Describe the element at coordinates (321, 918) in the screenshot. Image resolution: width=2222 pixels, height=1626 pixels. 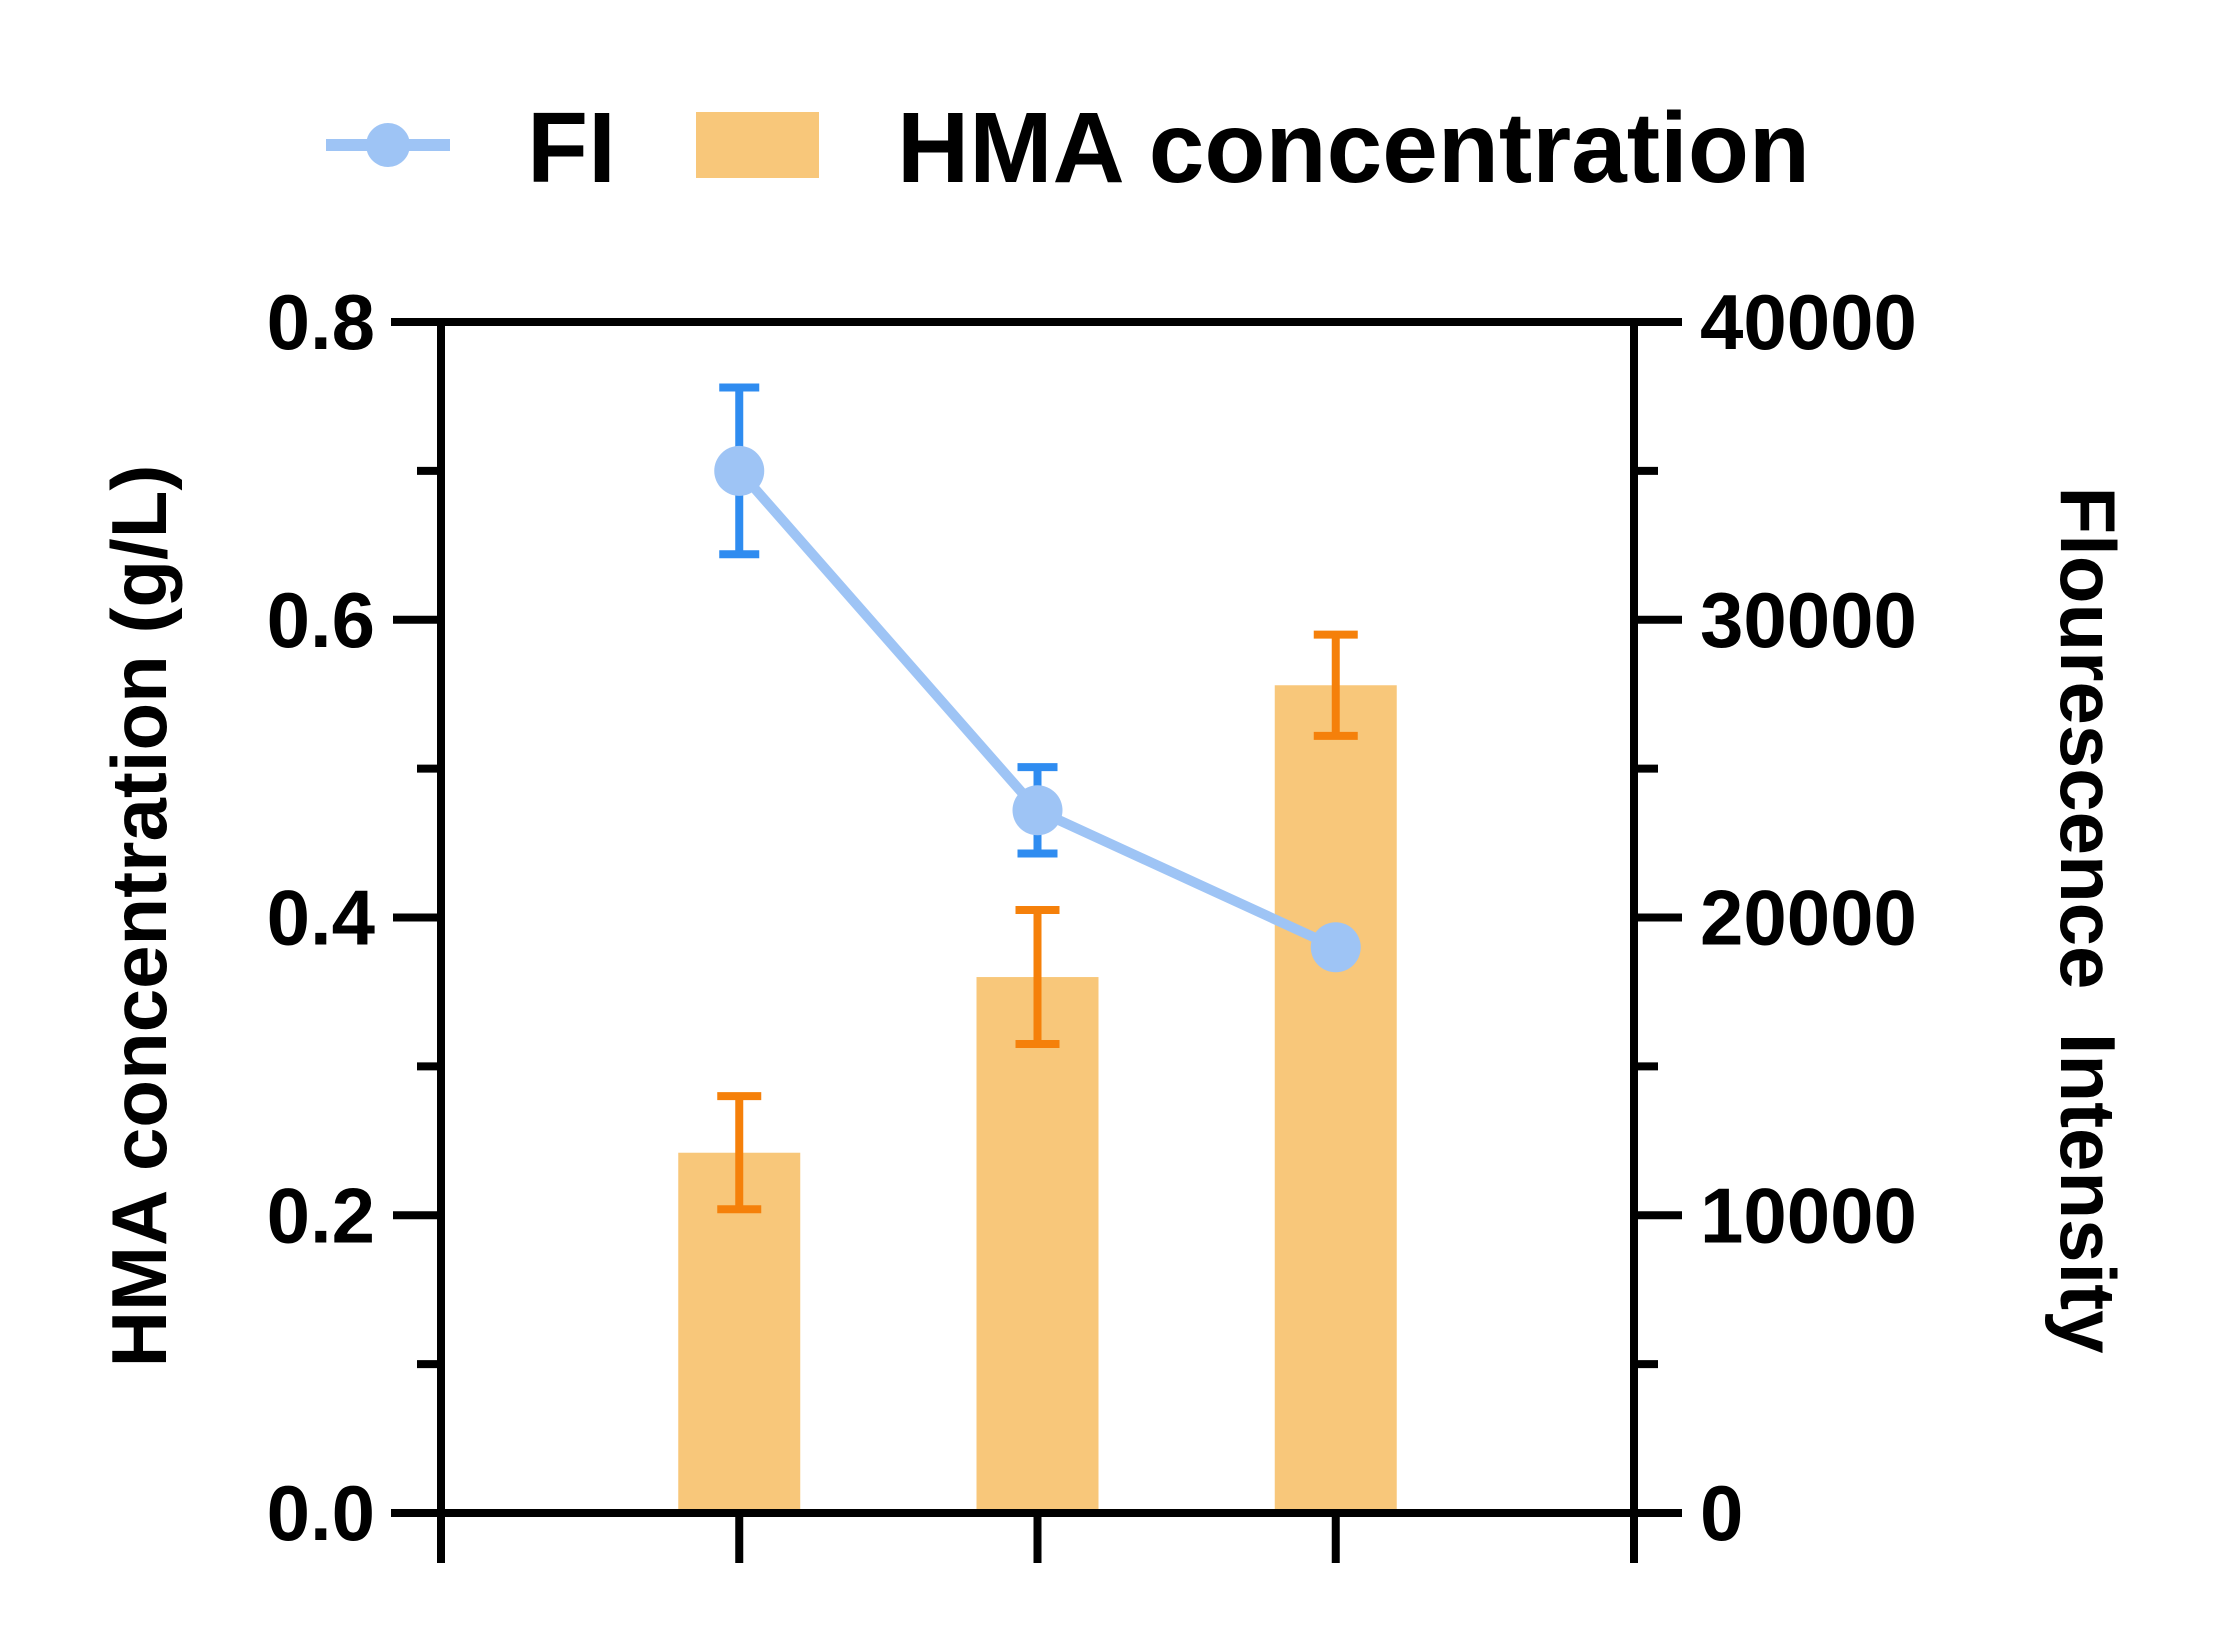
I see `left-tick-label-2: 0.4` at that location.